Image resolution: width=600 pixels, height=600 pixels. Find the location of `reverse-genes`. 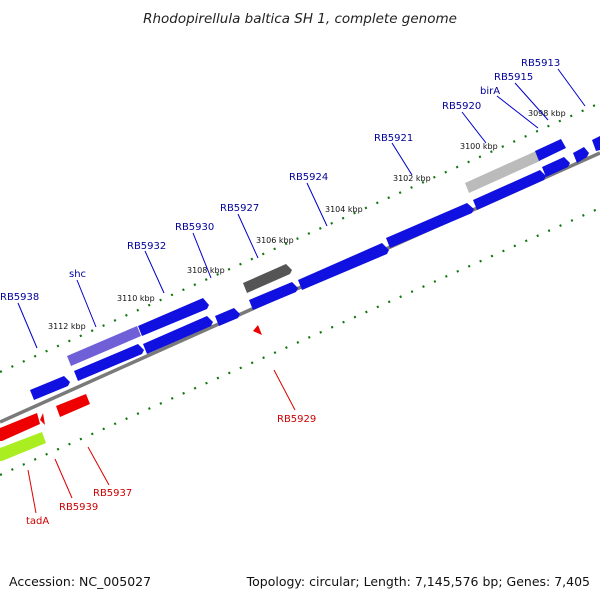

reverse-genes is located at coordinates (131, 393).